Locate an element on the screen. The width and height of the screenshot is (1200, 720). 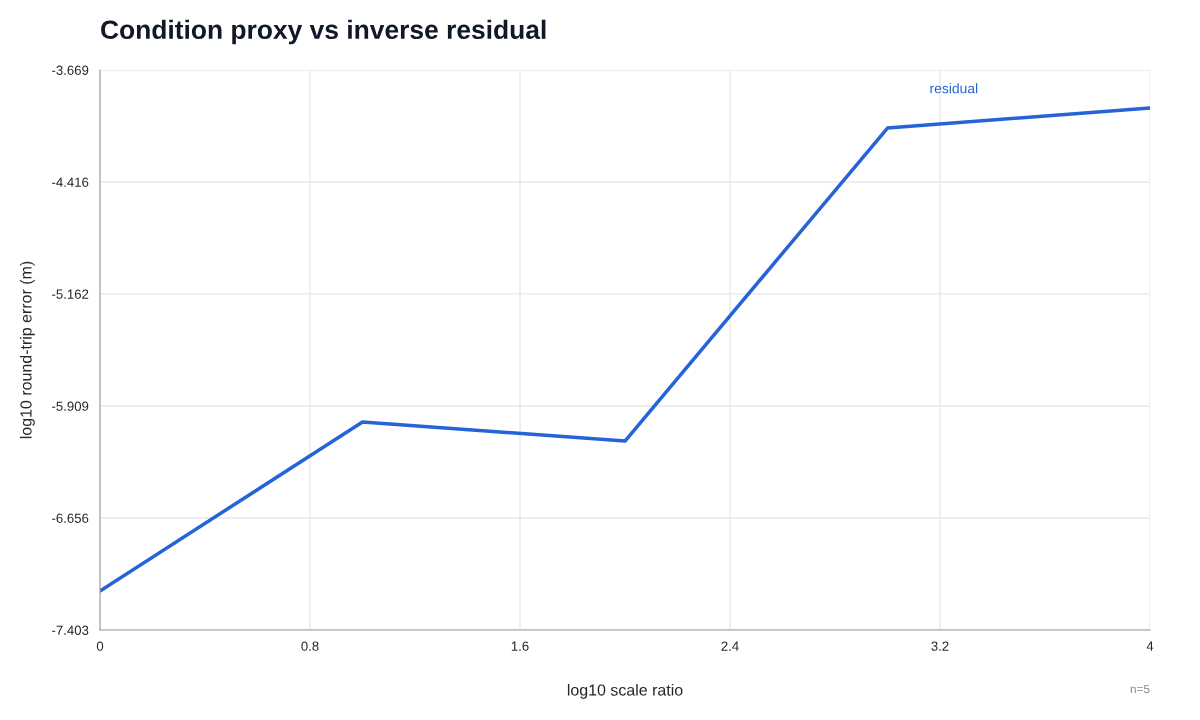
y-tick-label: -6.656 is located at coordinates (70, 518).